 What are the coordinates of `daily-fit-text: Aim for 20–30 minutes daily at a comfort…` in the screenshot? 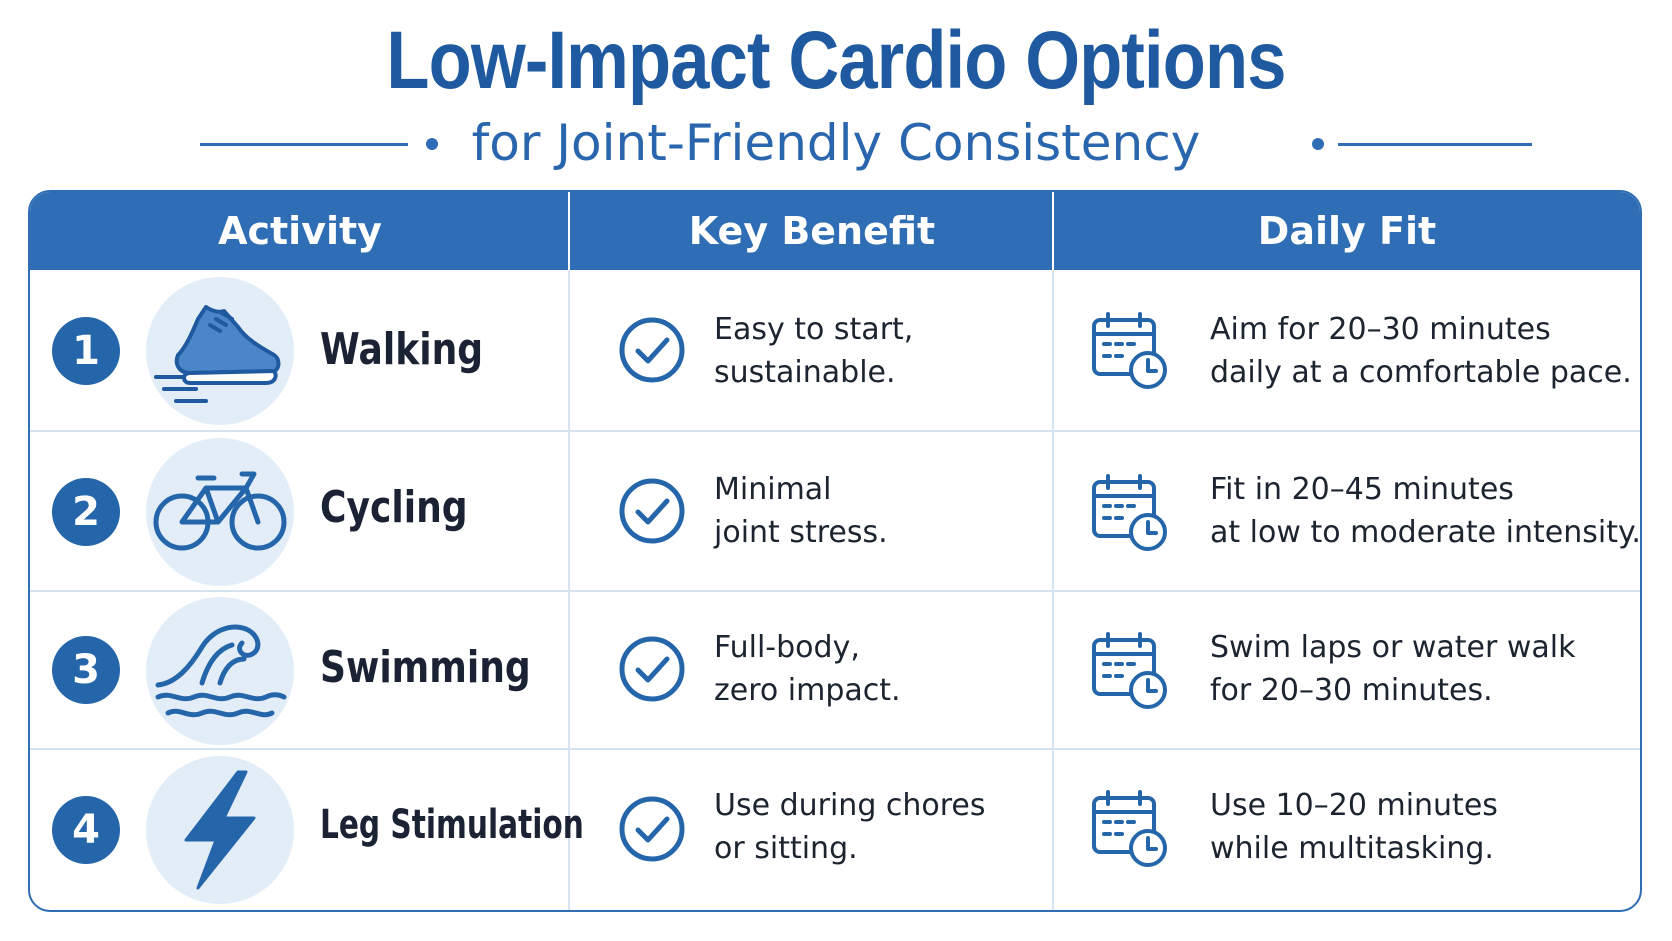 It's located at (1421, 351).